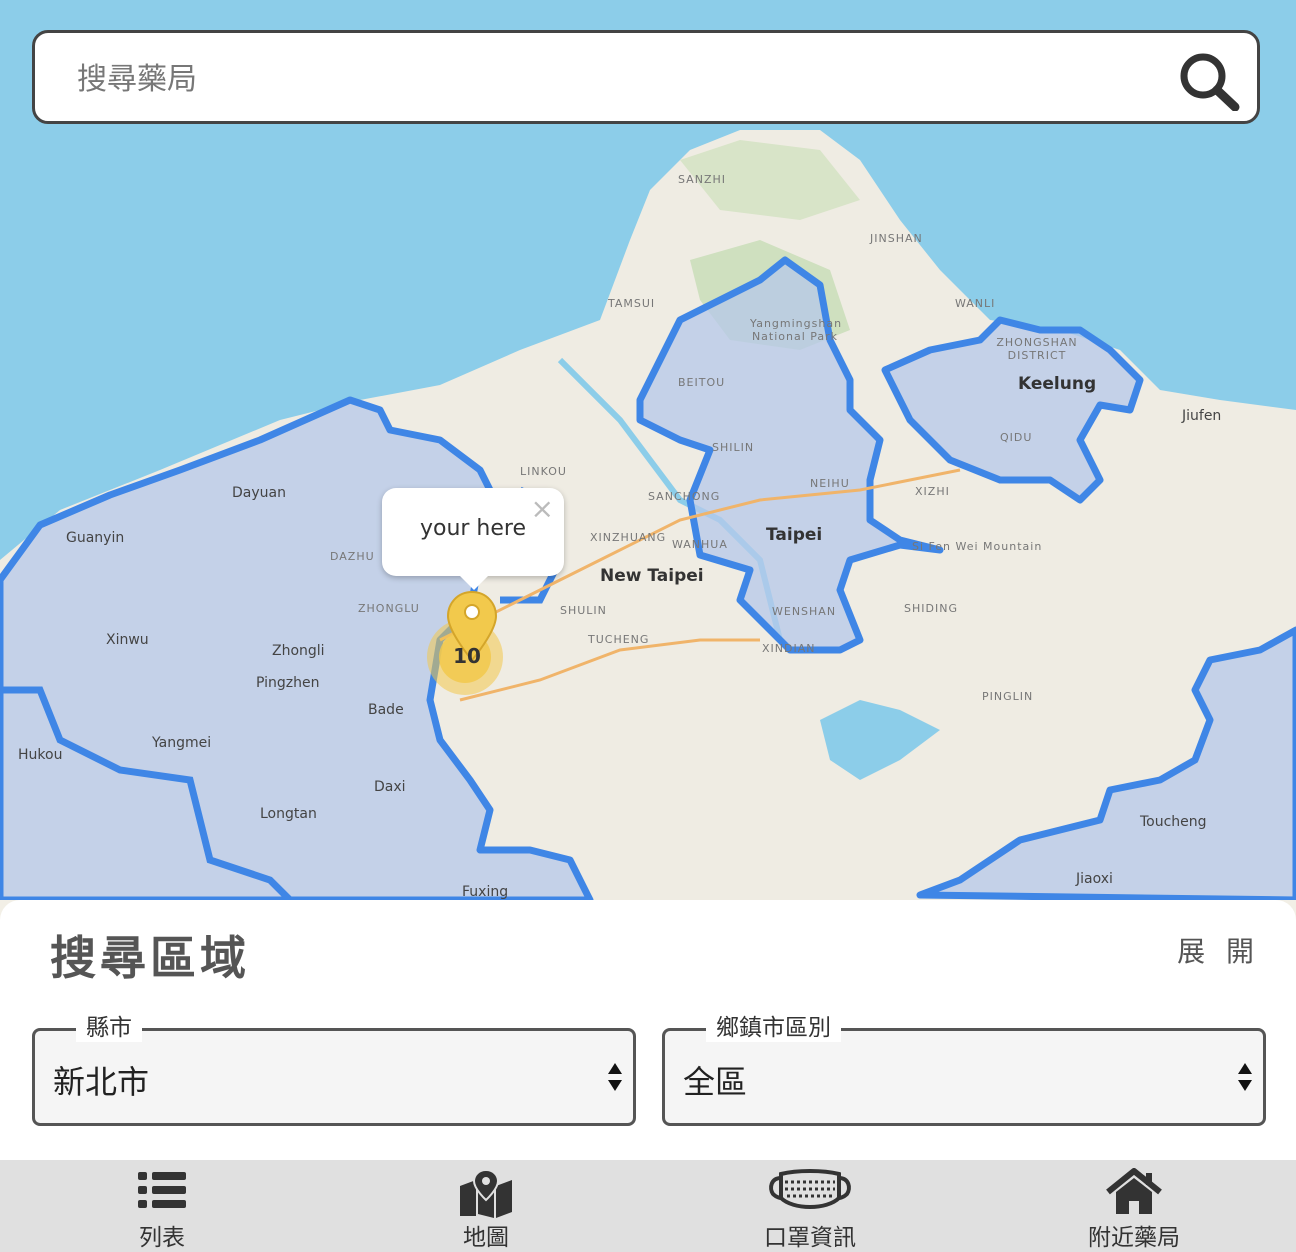 The height and width of the screenshot is (1252, 1296). What do you see at coordinates (1094, 879) in the screenshot?
I see `map-label-jiaoxi: Jiaoxi` at bounding box center [1094, 879].